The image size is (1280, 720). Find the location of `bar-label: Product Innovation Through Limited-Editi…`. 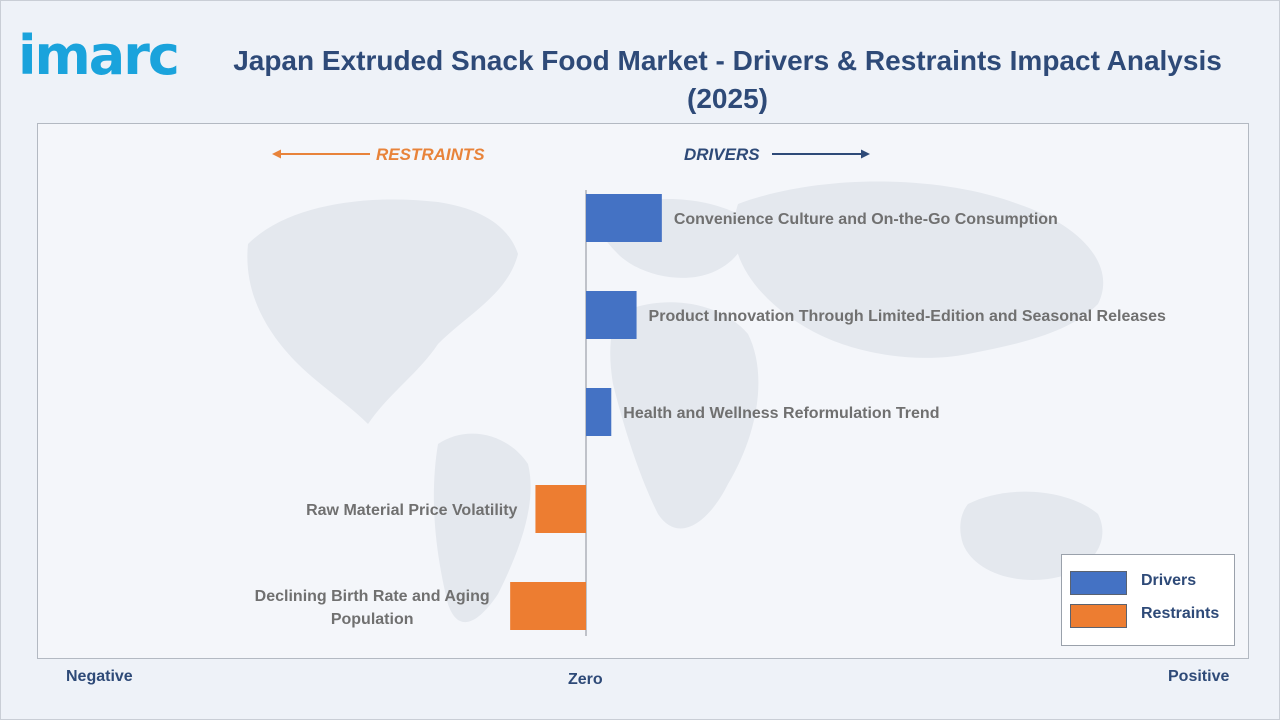

bar-label: Product Innovation Through Limited-Editi… is located at coordinates (907, 316).